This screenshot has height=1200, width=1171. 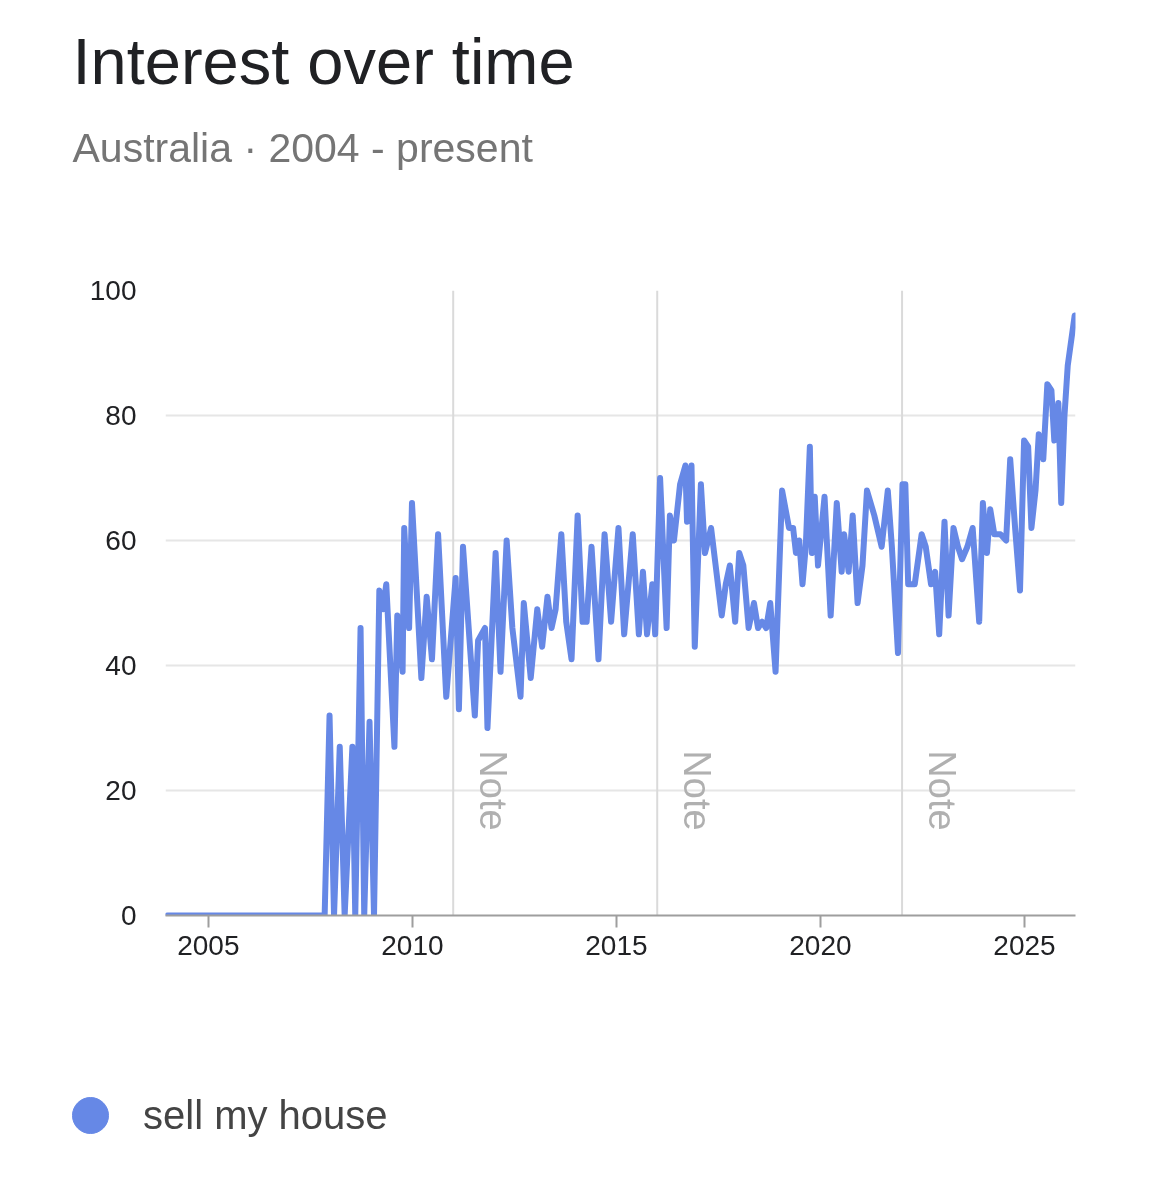 What do you see at coordinates (121, 665) in the screenshot?
I see `y-tick-label: 40` at bounding box center [121, 665].